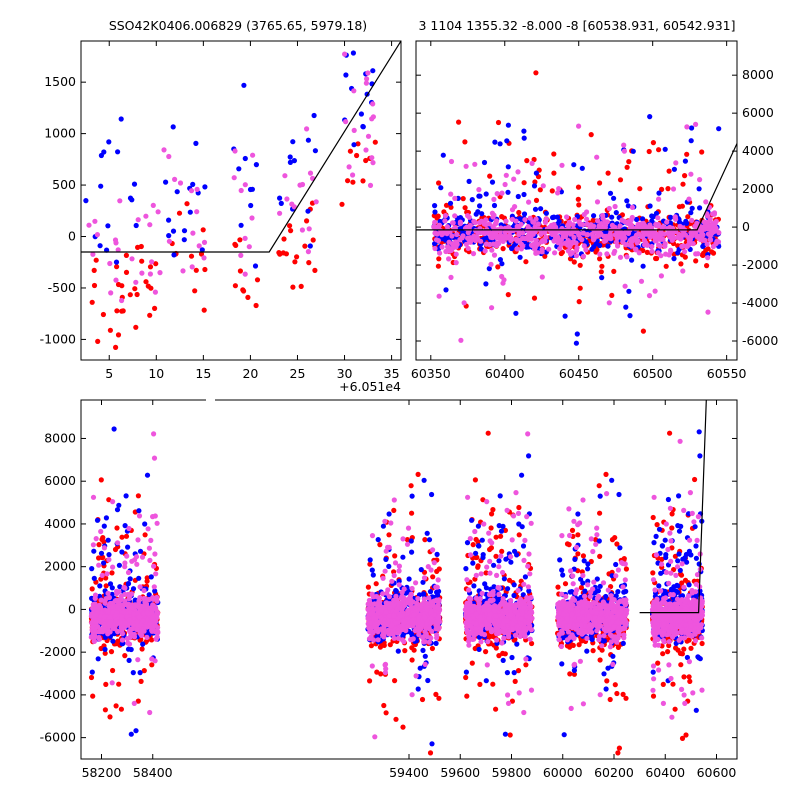 The height and width of the screenshot is (800, 800). Describe the element at coordinates (758, 112) in the screenshot. I see `zoom-right-ytick-label: 6000` at that location.